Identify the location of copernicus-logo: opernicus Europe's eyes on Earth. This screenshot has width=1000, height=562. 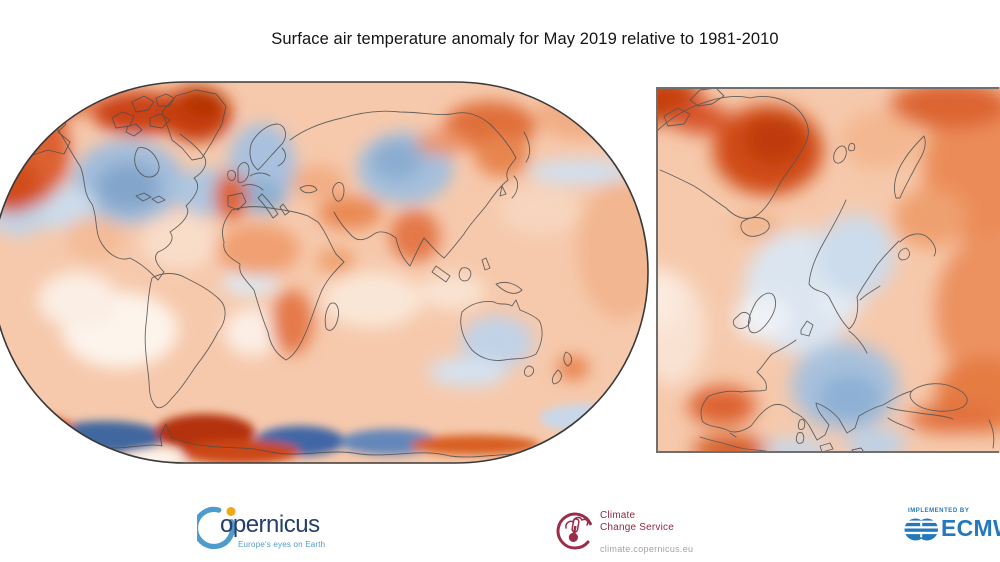
(267, 527).